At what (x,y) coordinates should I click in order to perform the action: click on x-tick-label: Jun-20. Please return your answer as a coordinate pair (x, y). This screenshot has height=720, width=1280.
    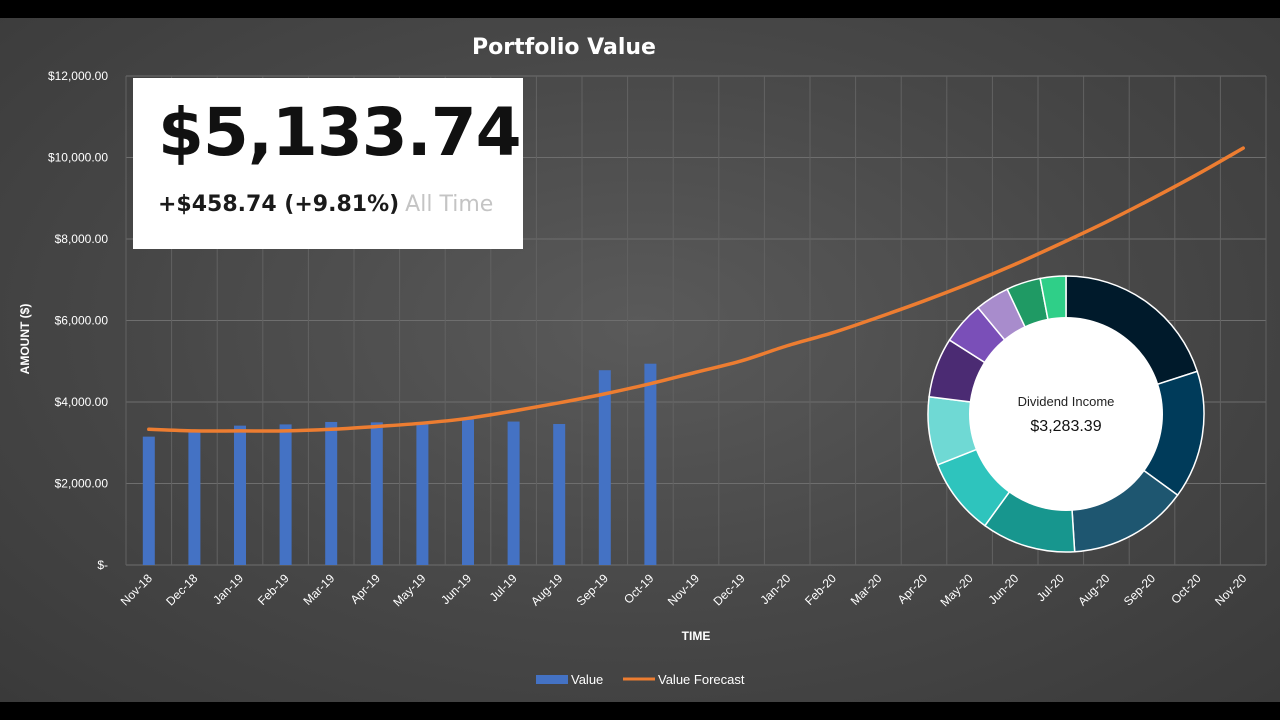
    Looking at the image, I should click on (1003, 589).